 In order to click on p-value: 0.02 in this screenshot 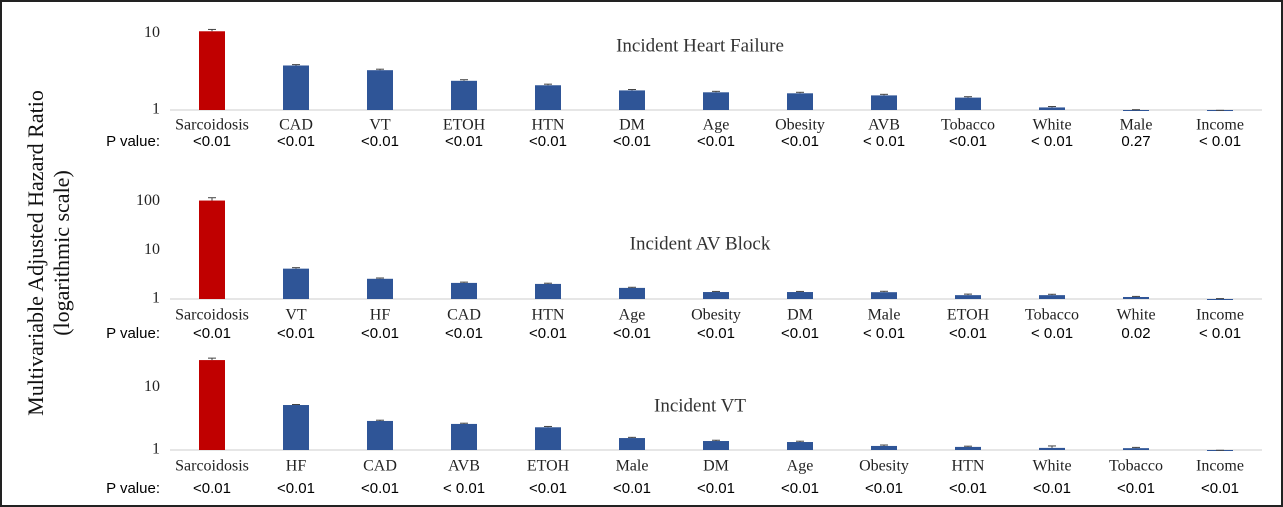, I will do `click(1135, 333)`.